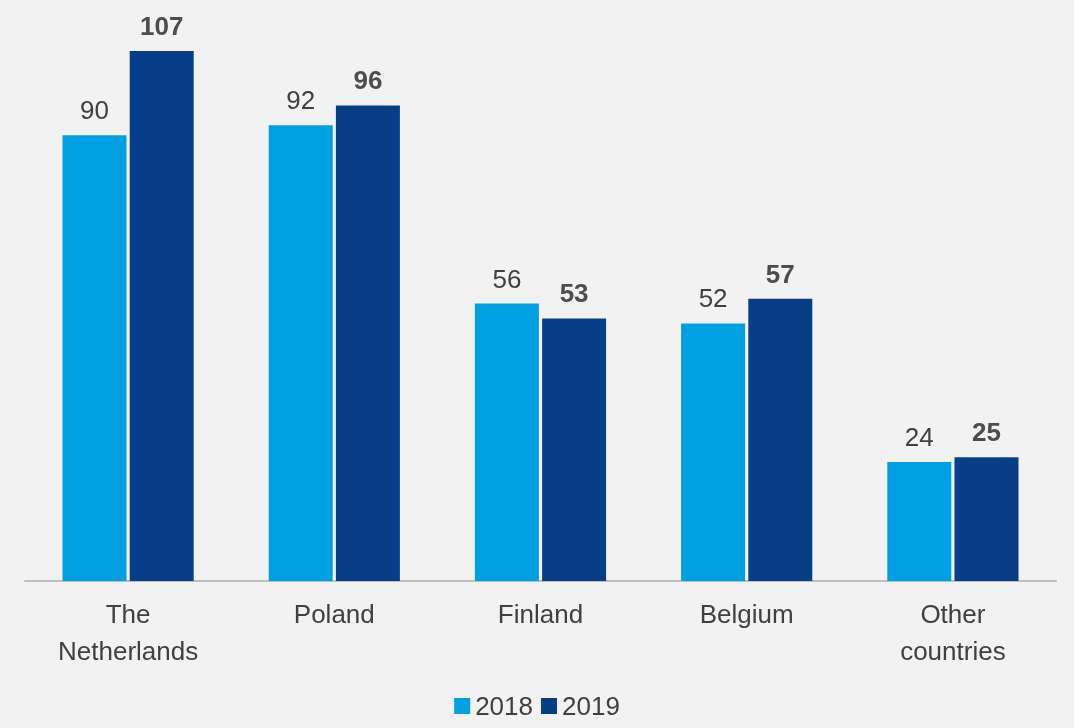  Describe the element at coordinates (162, 26) in the screenshot. I see `data-label: 107` at that location.